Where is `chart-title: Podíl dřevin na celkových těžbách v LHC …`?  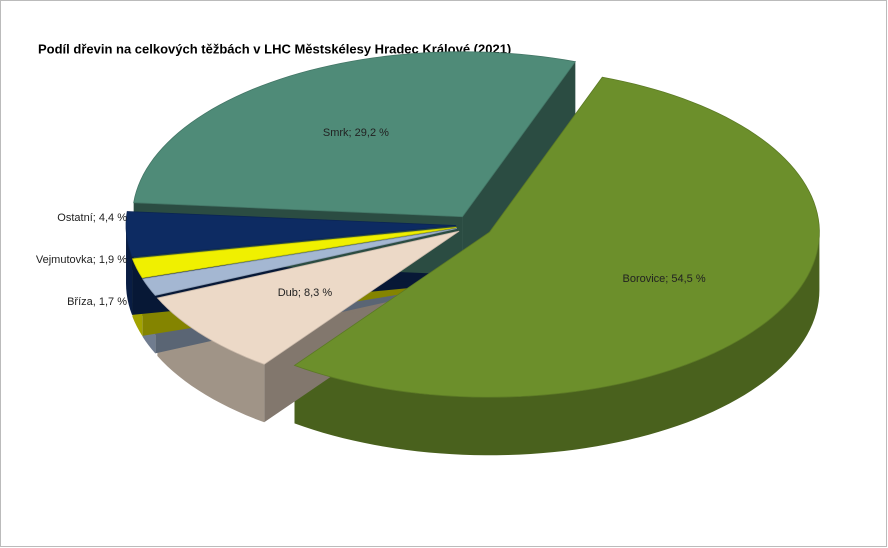
chart-title: Podíl dřevin na celkových těžbách v LHC … is located at coordinates (274, 48).